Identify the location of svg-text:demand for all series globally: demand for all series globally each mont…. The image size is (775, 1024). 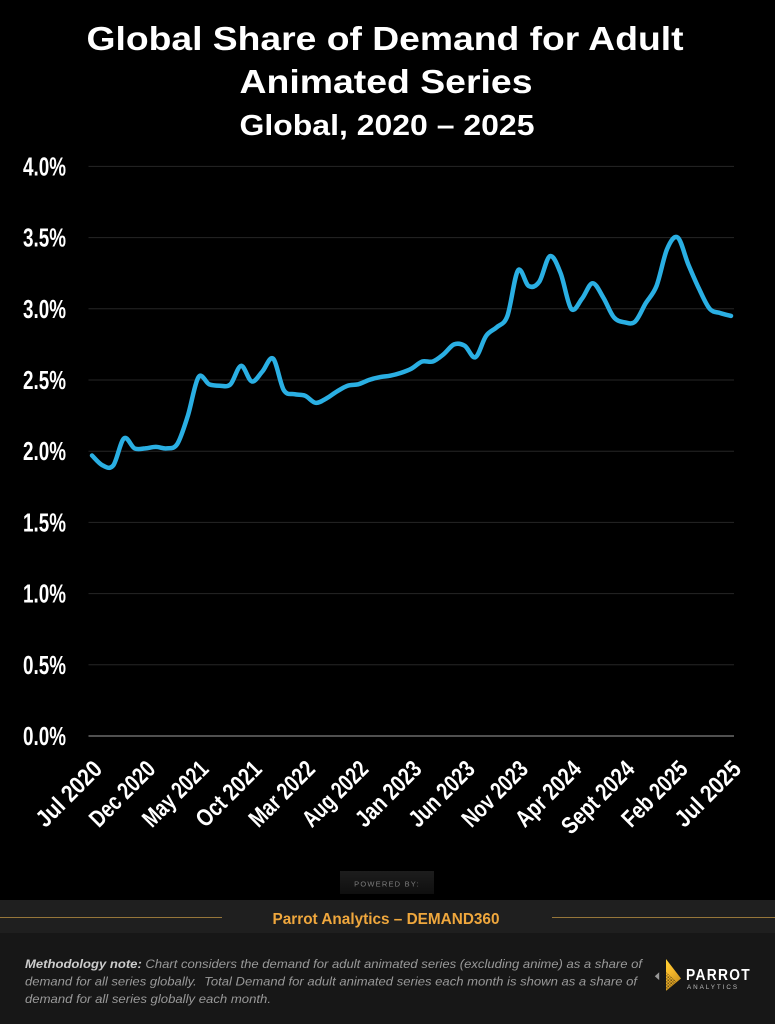
(148, 999).